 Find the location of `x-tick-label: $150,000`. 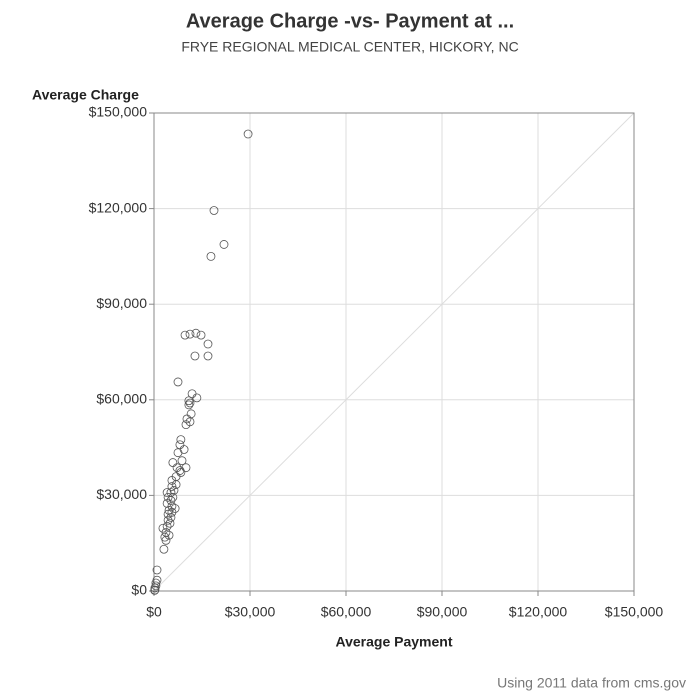

x-tick-label: $150,000 is located at coordinates (634, 612).